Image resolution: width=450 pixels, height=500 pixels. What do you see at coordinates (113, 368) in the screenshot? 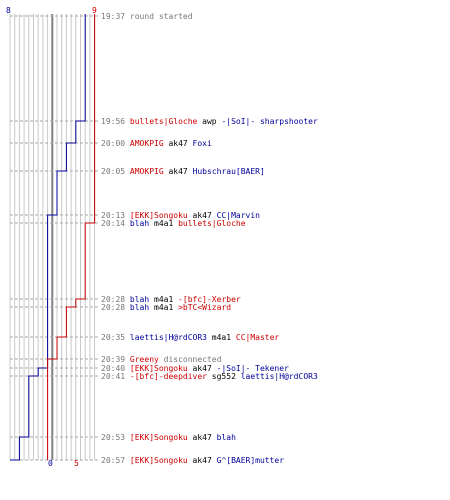
I see `event-time: 20:40` at bounding box center [113, 368].